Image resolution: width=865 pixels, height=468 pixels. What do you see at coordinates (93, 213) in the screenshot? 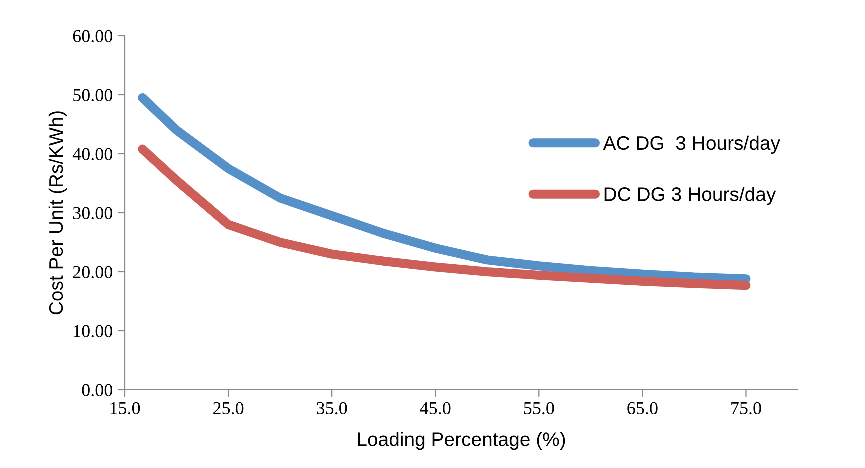
I see `y-tick-label: 30.00` at bounding box center [93, 213].